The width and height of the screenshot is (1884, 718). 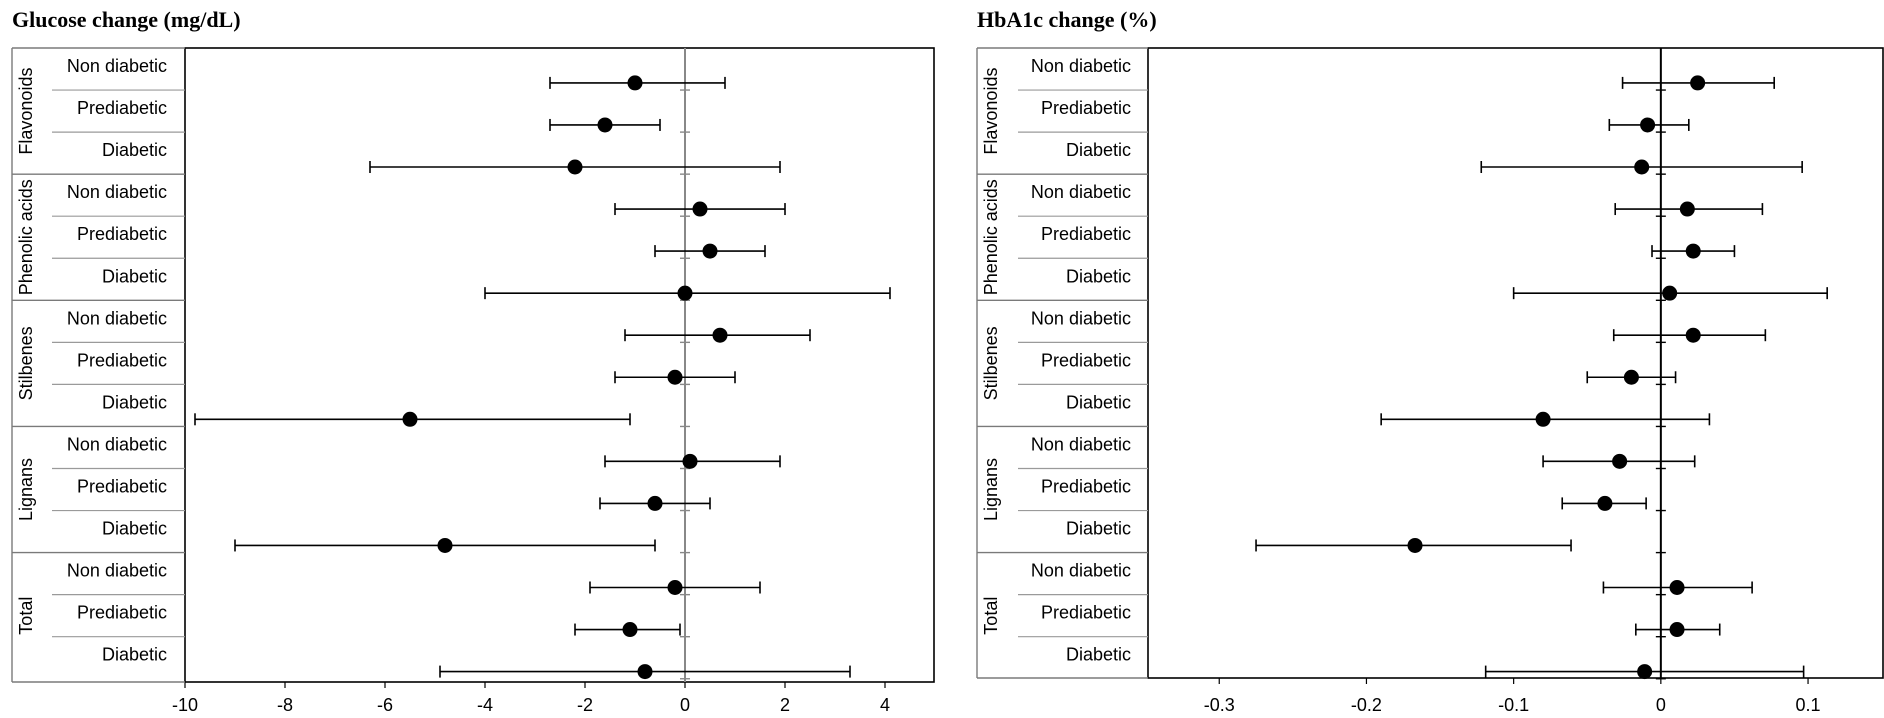 I want to click on x-tick-label: 0.1, so click(x=1808, y=705).